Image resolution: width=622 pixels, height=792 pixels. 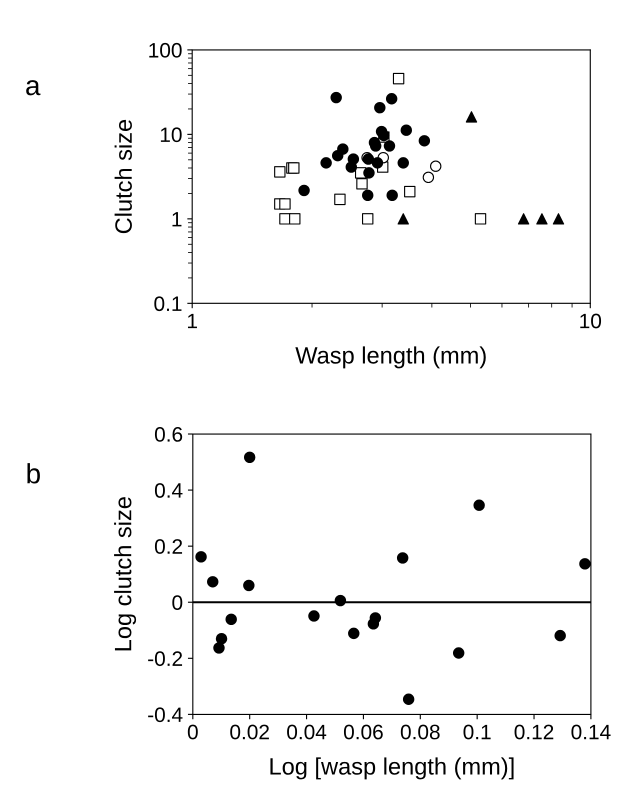 I want to click on y-tick-label: 10, so click(x=171, y=134).